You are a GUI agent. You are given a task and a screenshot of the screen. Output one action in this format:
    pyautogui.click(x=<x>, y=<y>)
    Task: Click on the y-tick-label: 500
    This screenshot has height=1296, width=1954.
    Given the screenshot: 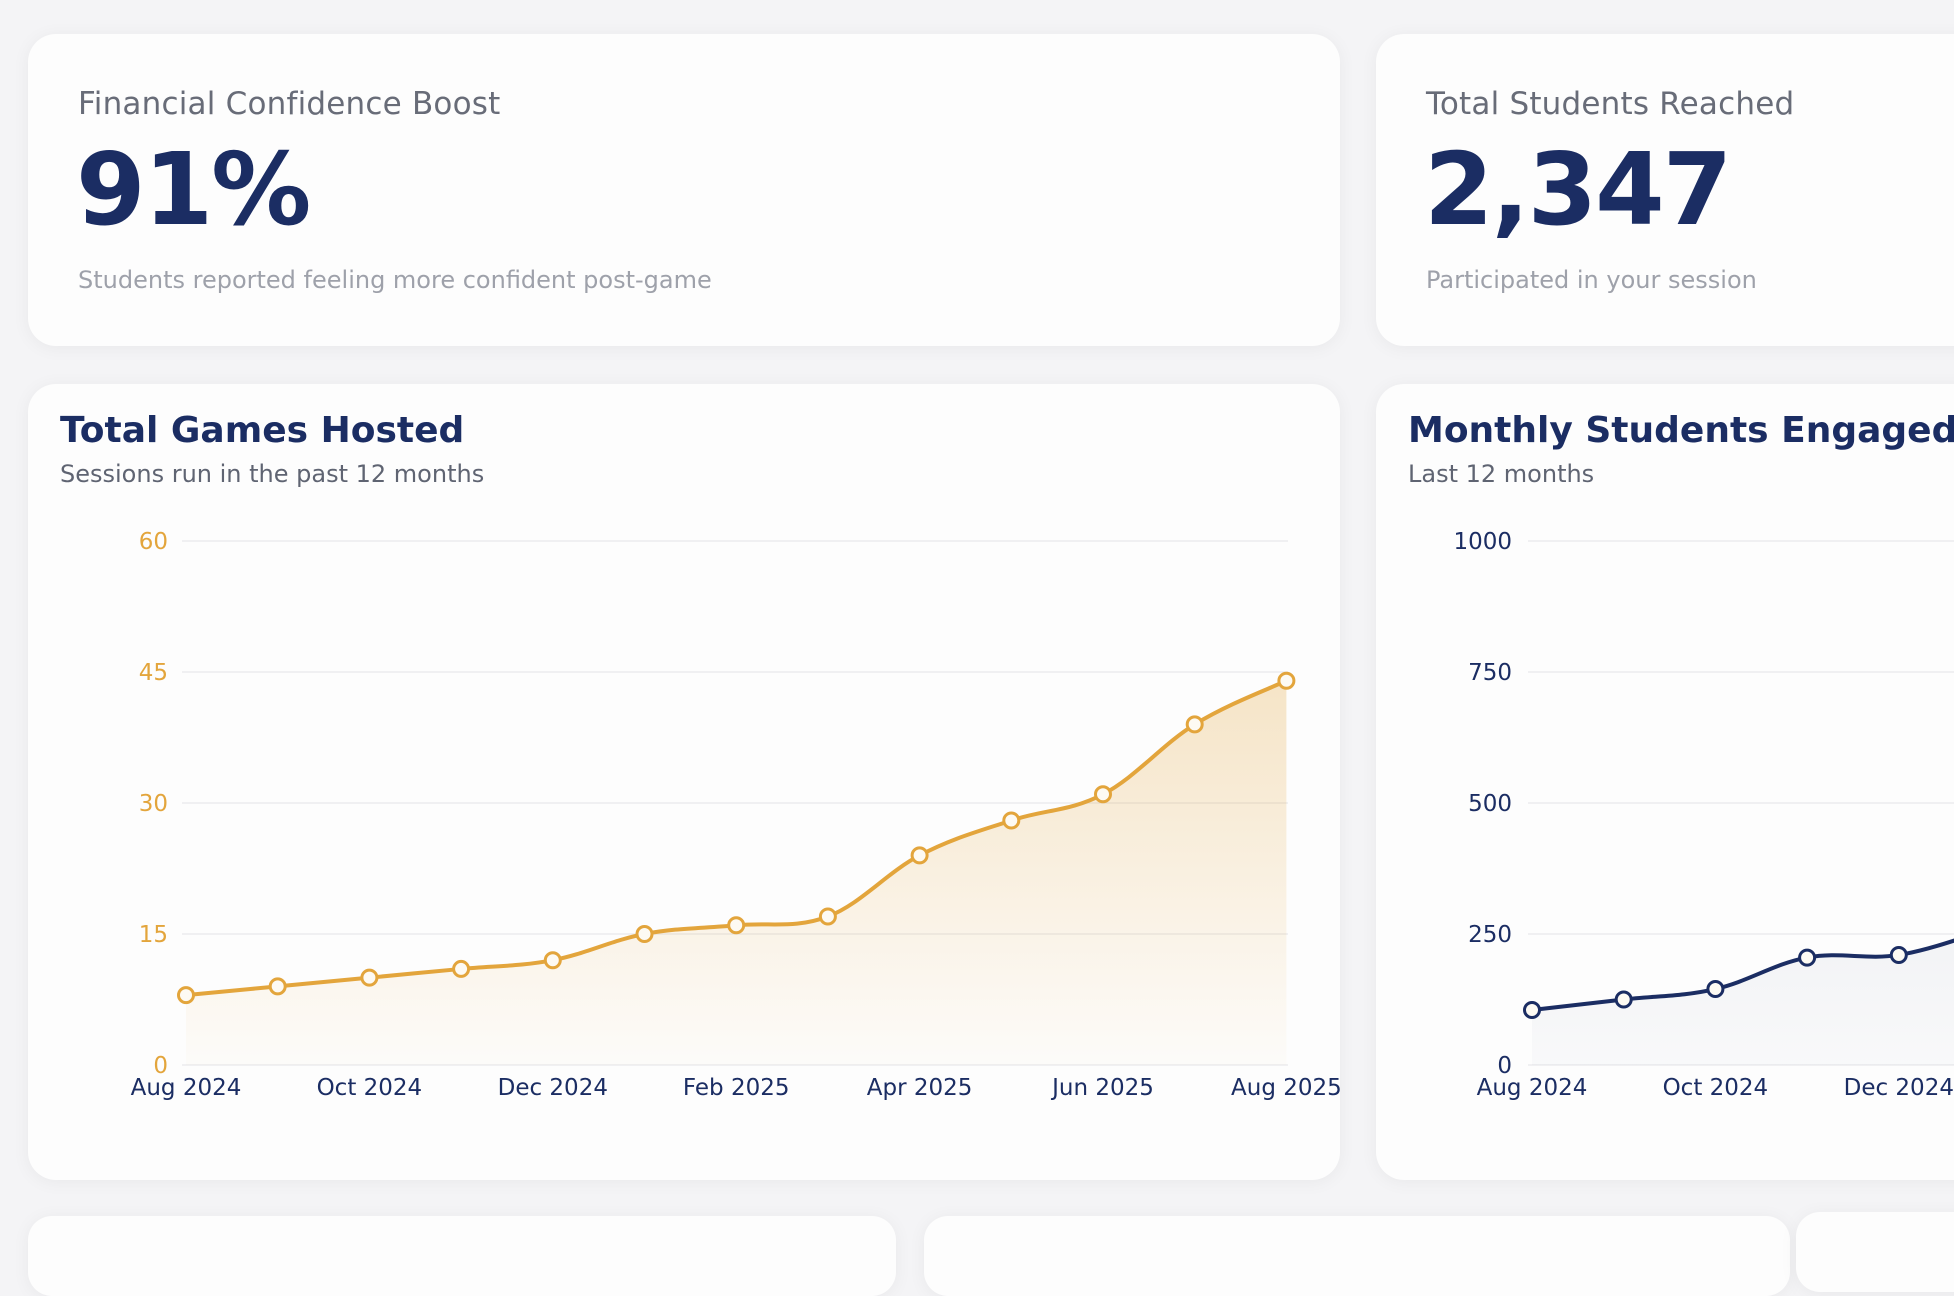 What is the action you would take?
    pyautogui.click(x=1490, y=804)
    